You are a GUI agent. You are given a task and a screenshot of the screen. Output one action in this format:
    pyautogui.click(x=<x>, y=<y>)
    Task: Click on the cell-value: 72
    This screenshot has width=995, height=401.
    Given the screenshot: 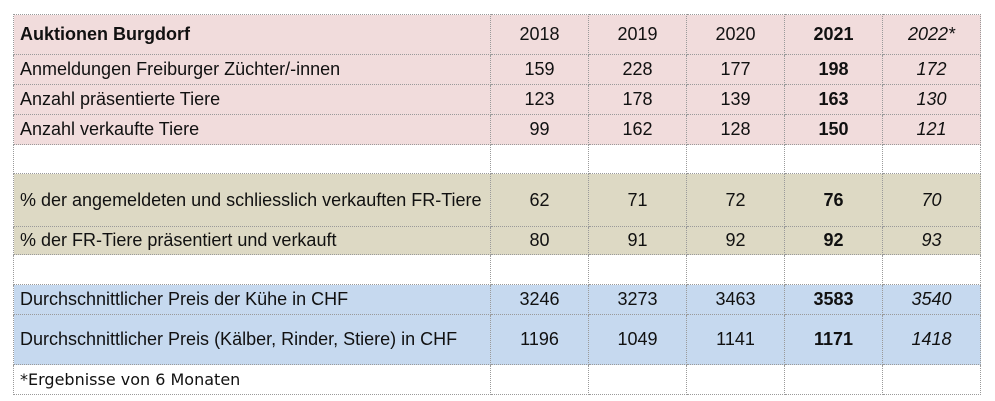 What is the action you would take?
    pyautogui.click(x=735, y=200)
    